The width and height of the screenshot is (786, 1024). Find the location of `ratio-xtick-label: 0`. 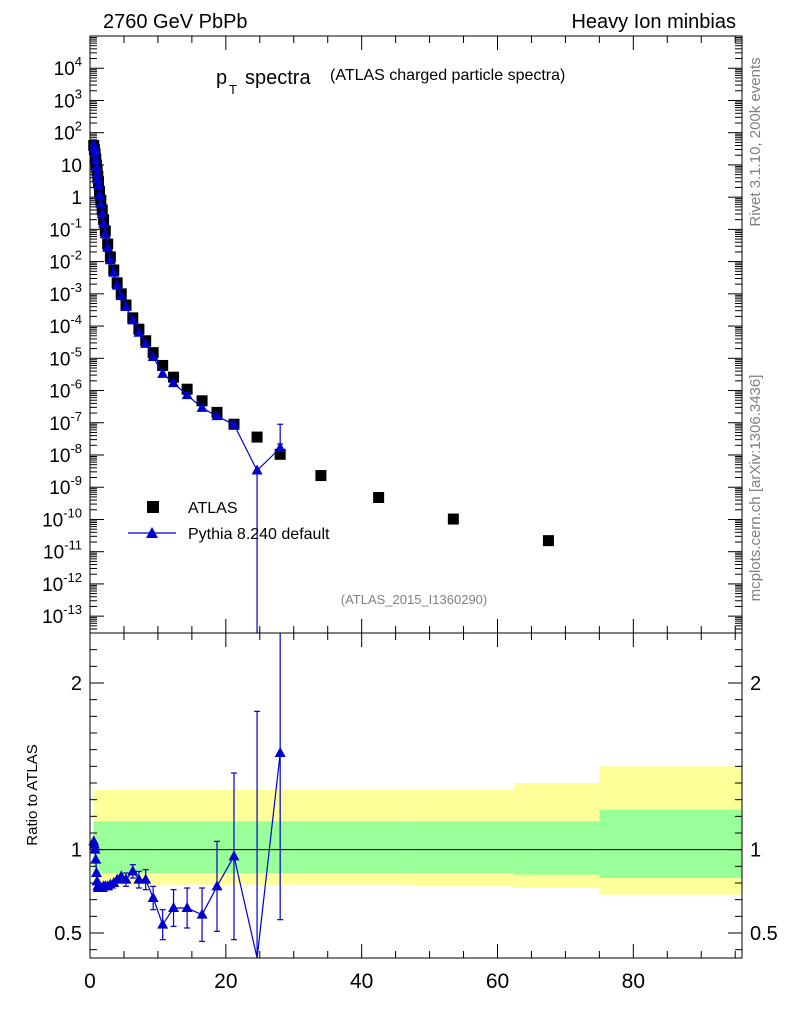

ratio-xtick-label: 0 is located at coordinates (90, 981).